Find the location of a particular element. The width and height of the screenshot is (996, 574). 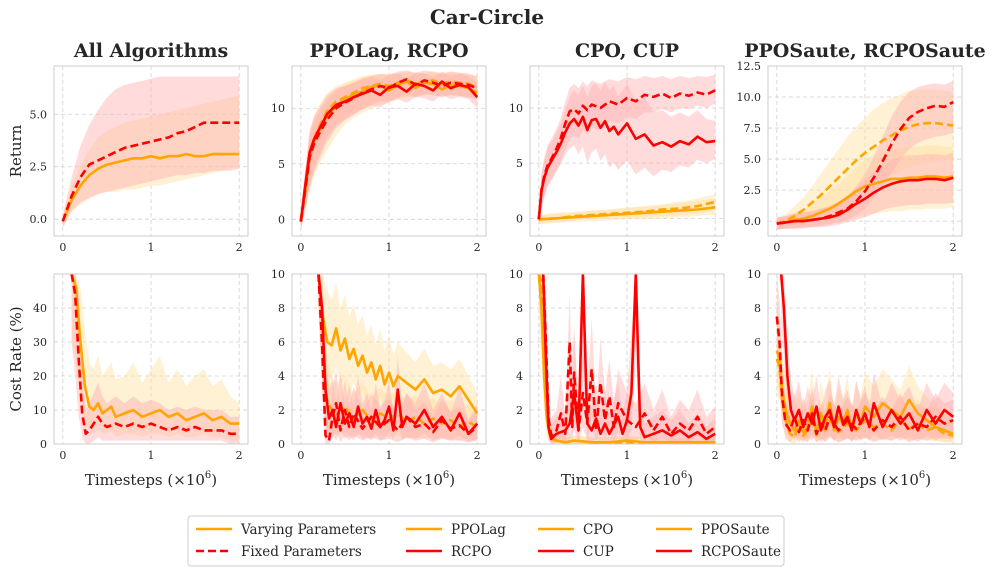

panel-lag-return: 0 5 10 0 1 2 PPOLag, RCPO is located at coordinates (379, 147).